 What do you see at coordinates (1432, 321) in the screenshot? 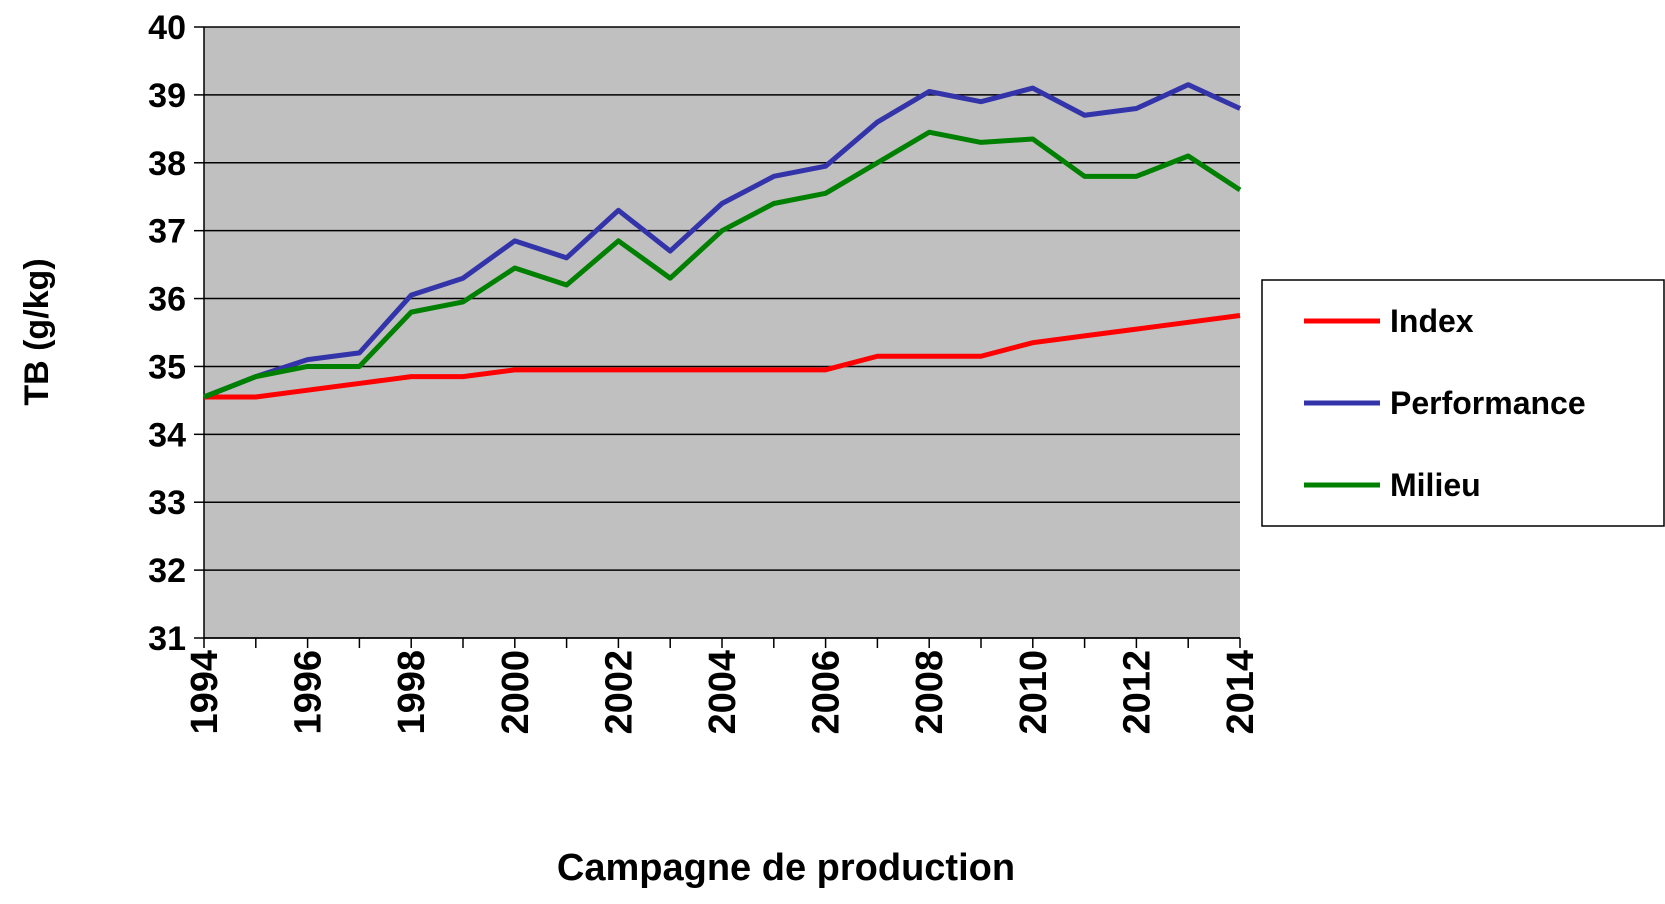
I see `legend-label: Index` at bounding box center [1432, 321].